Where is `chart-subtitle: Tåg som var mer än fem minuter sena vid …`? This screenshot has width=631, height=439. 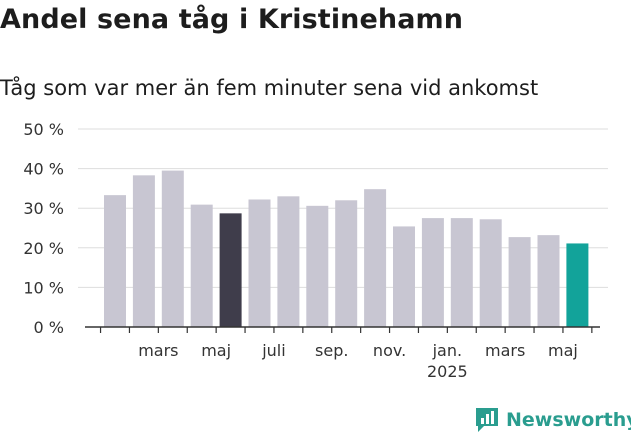
chart-subtitle: Tåg som var mer än fem minuter sena vid … is located at coordinates (269, 88).